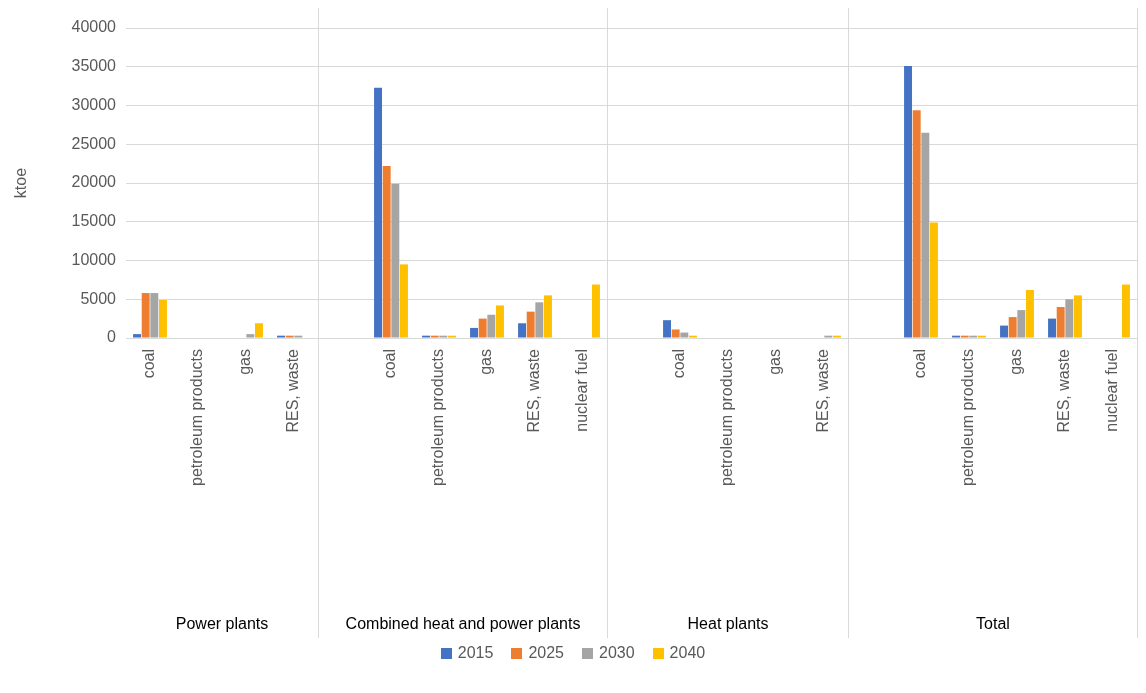  I want to click on x-axis-title: Total, so click(993, 623).